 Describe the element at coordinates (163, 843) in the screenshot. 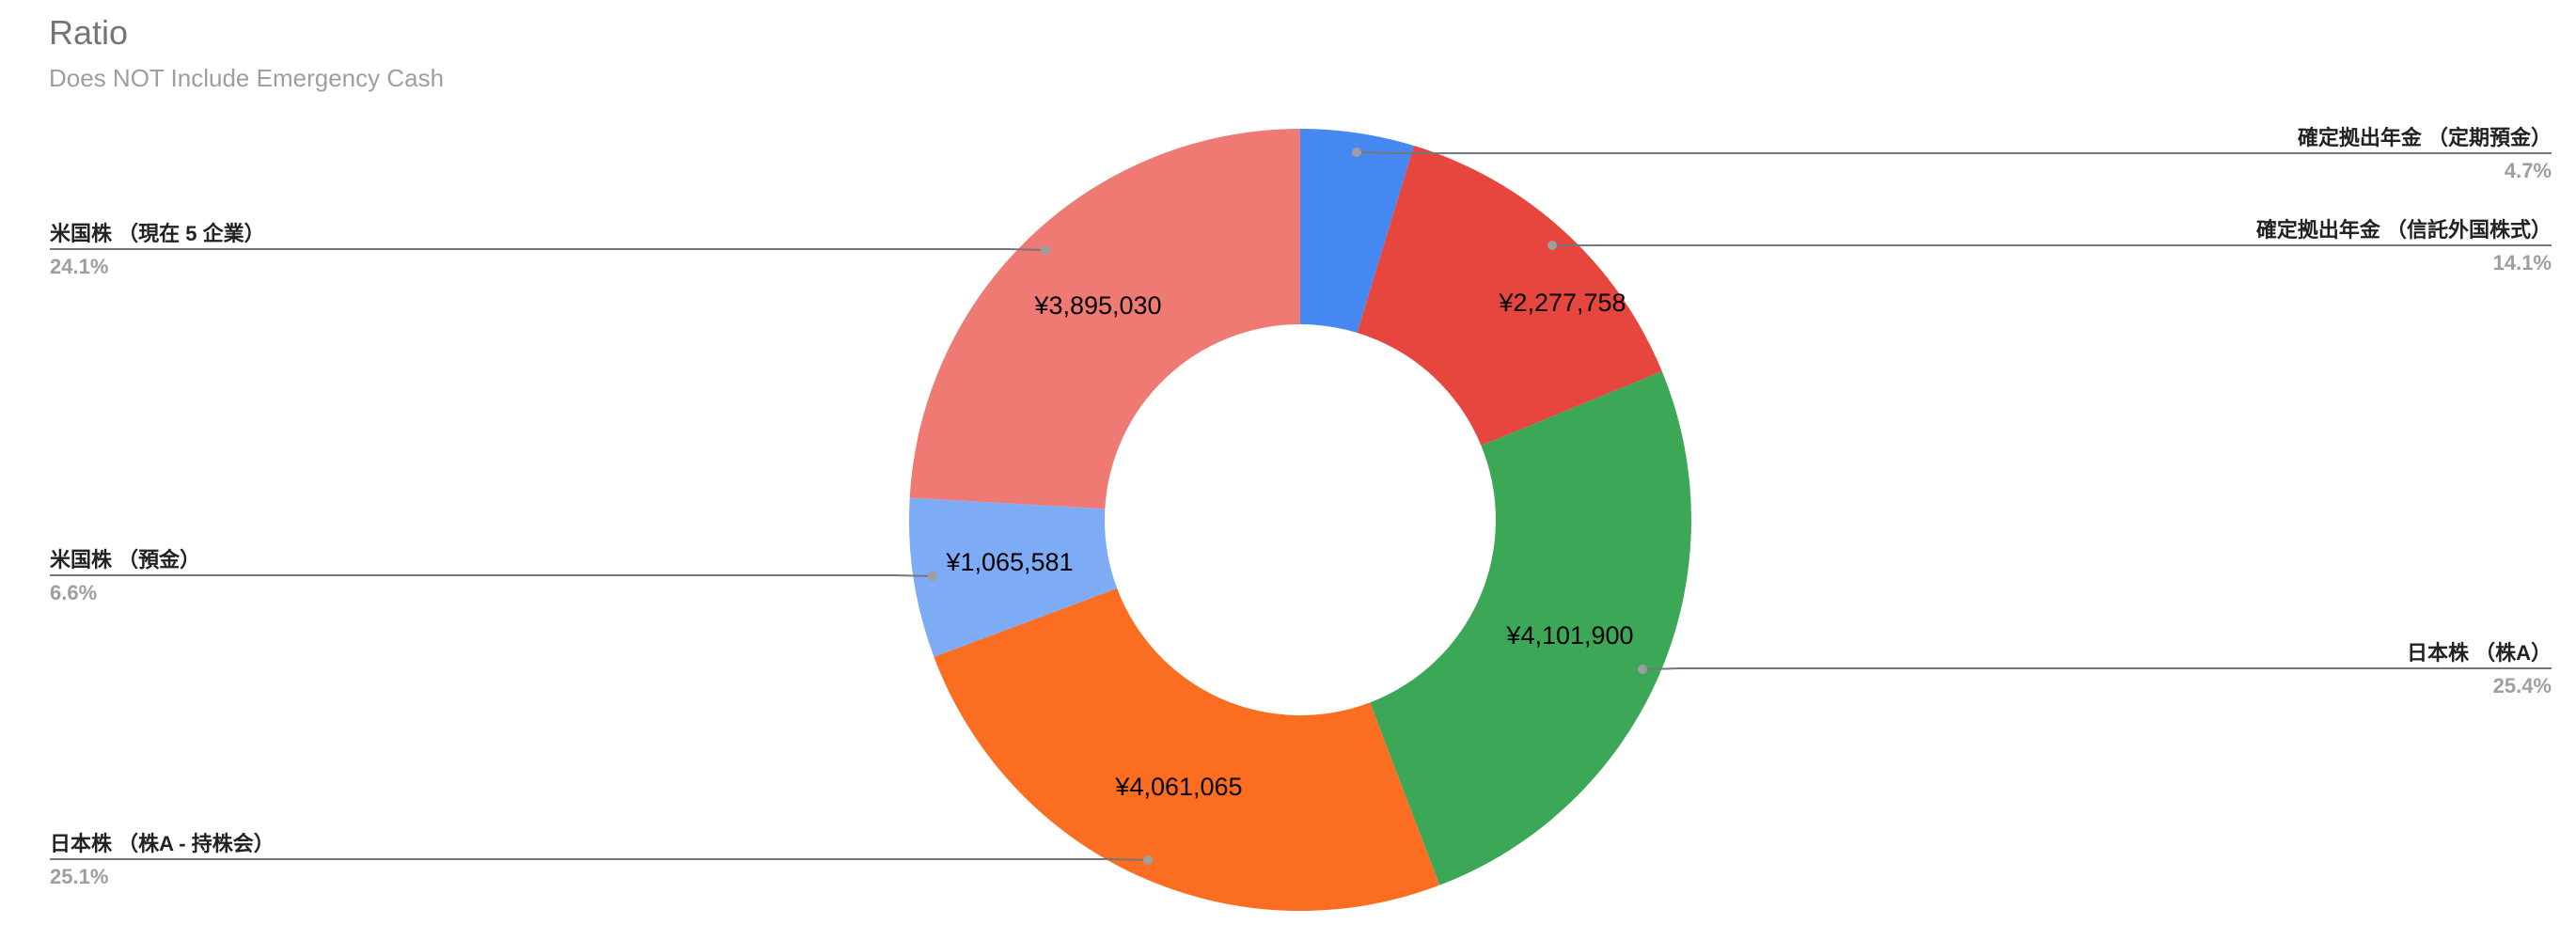

I see `slice-category-label: 日本株 （株A - 持株会）` at that location.